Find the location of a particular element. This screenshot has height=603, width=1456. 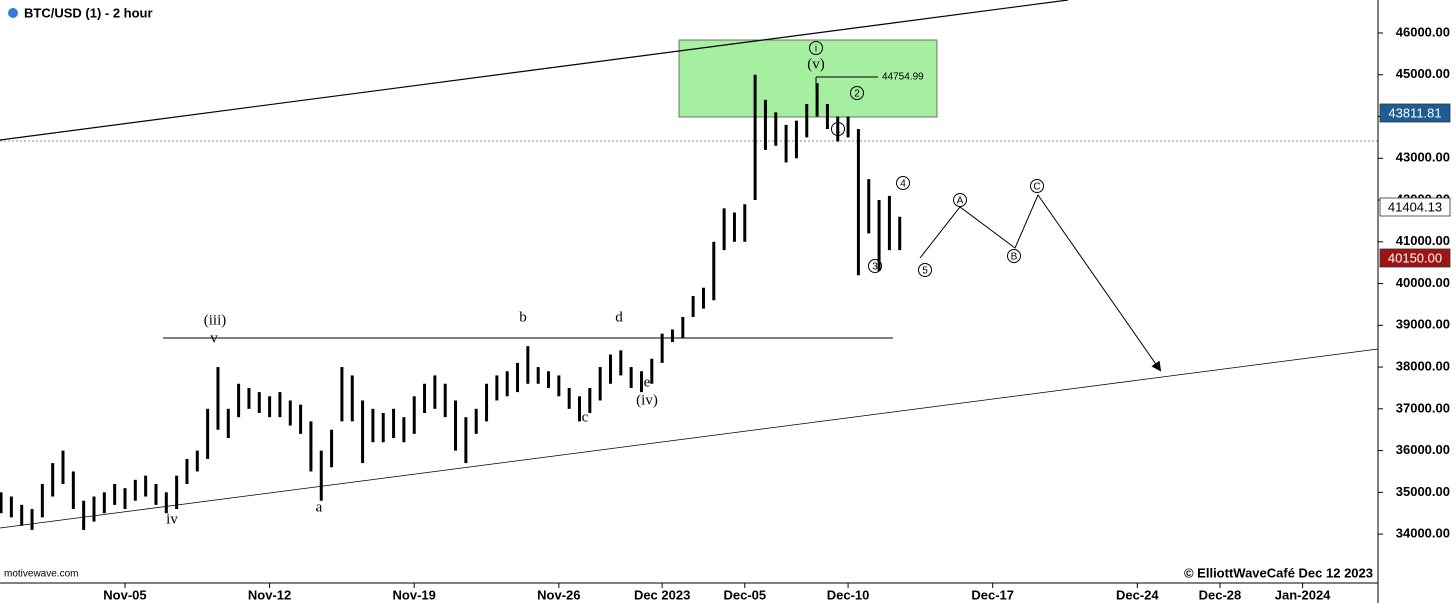

wave-label: (iii) is located at coordinates (215, 320).